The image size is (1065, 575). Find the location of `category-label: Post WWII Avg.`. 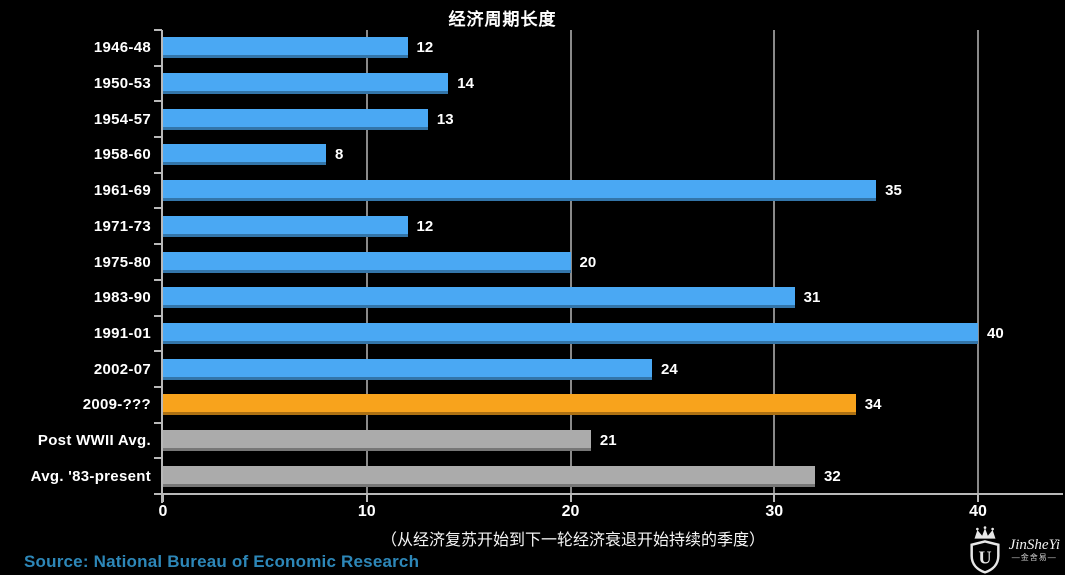

category-label: Post WWII Avg. is located at coordinates (94, 440).